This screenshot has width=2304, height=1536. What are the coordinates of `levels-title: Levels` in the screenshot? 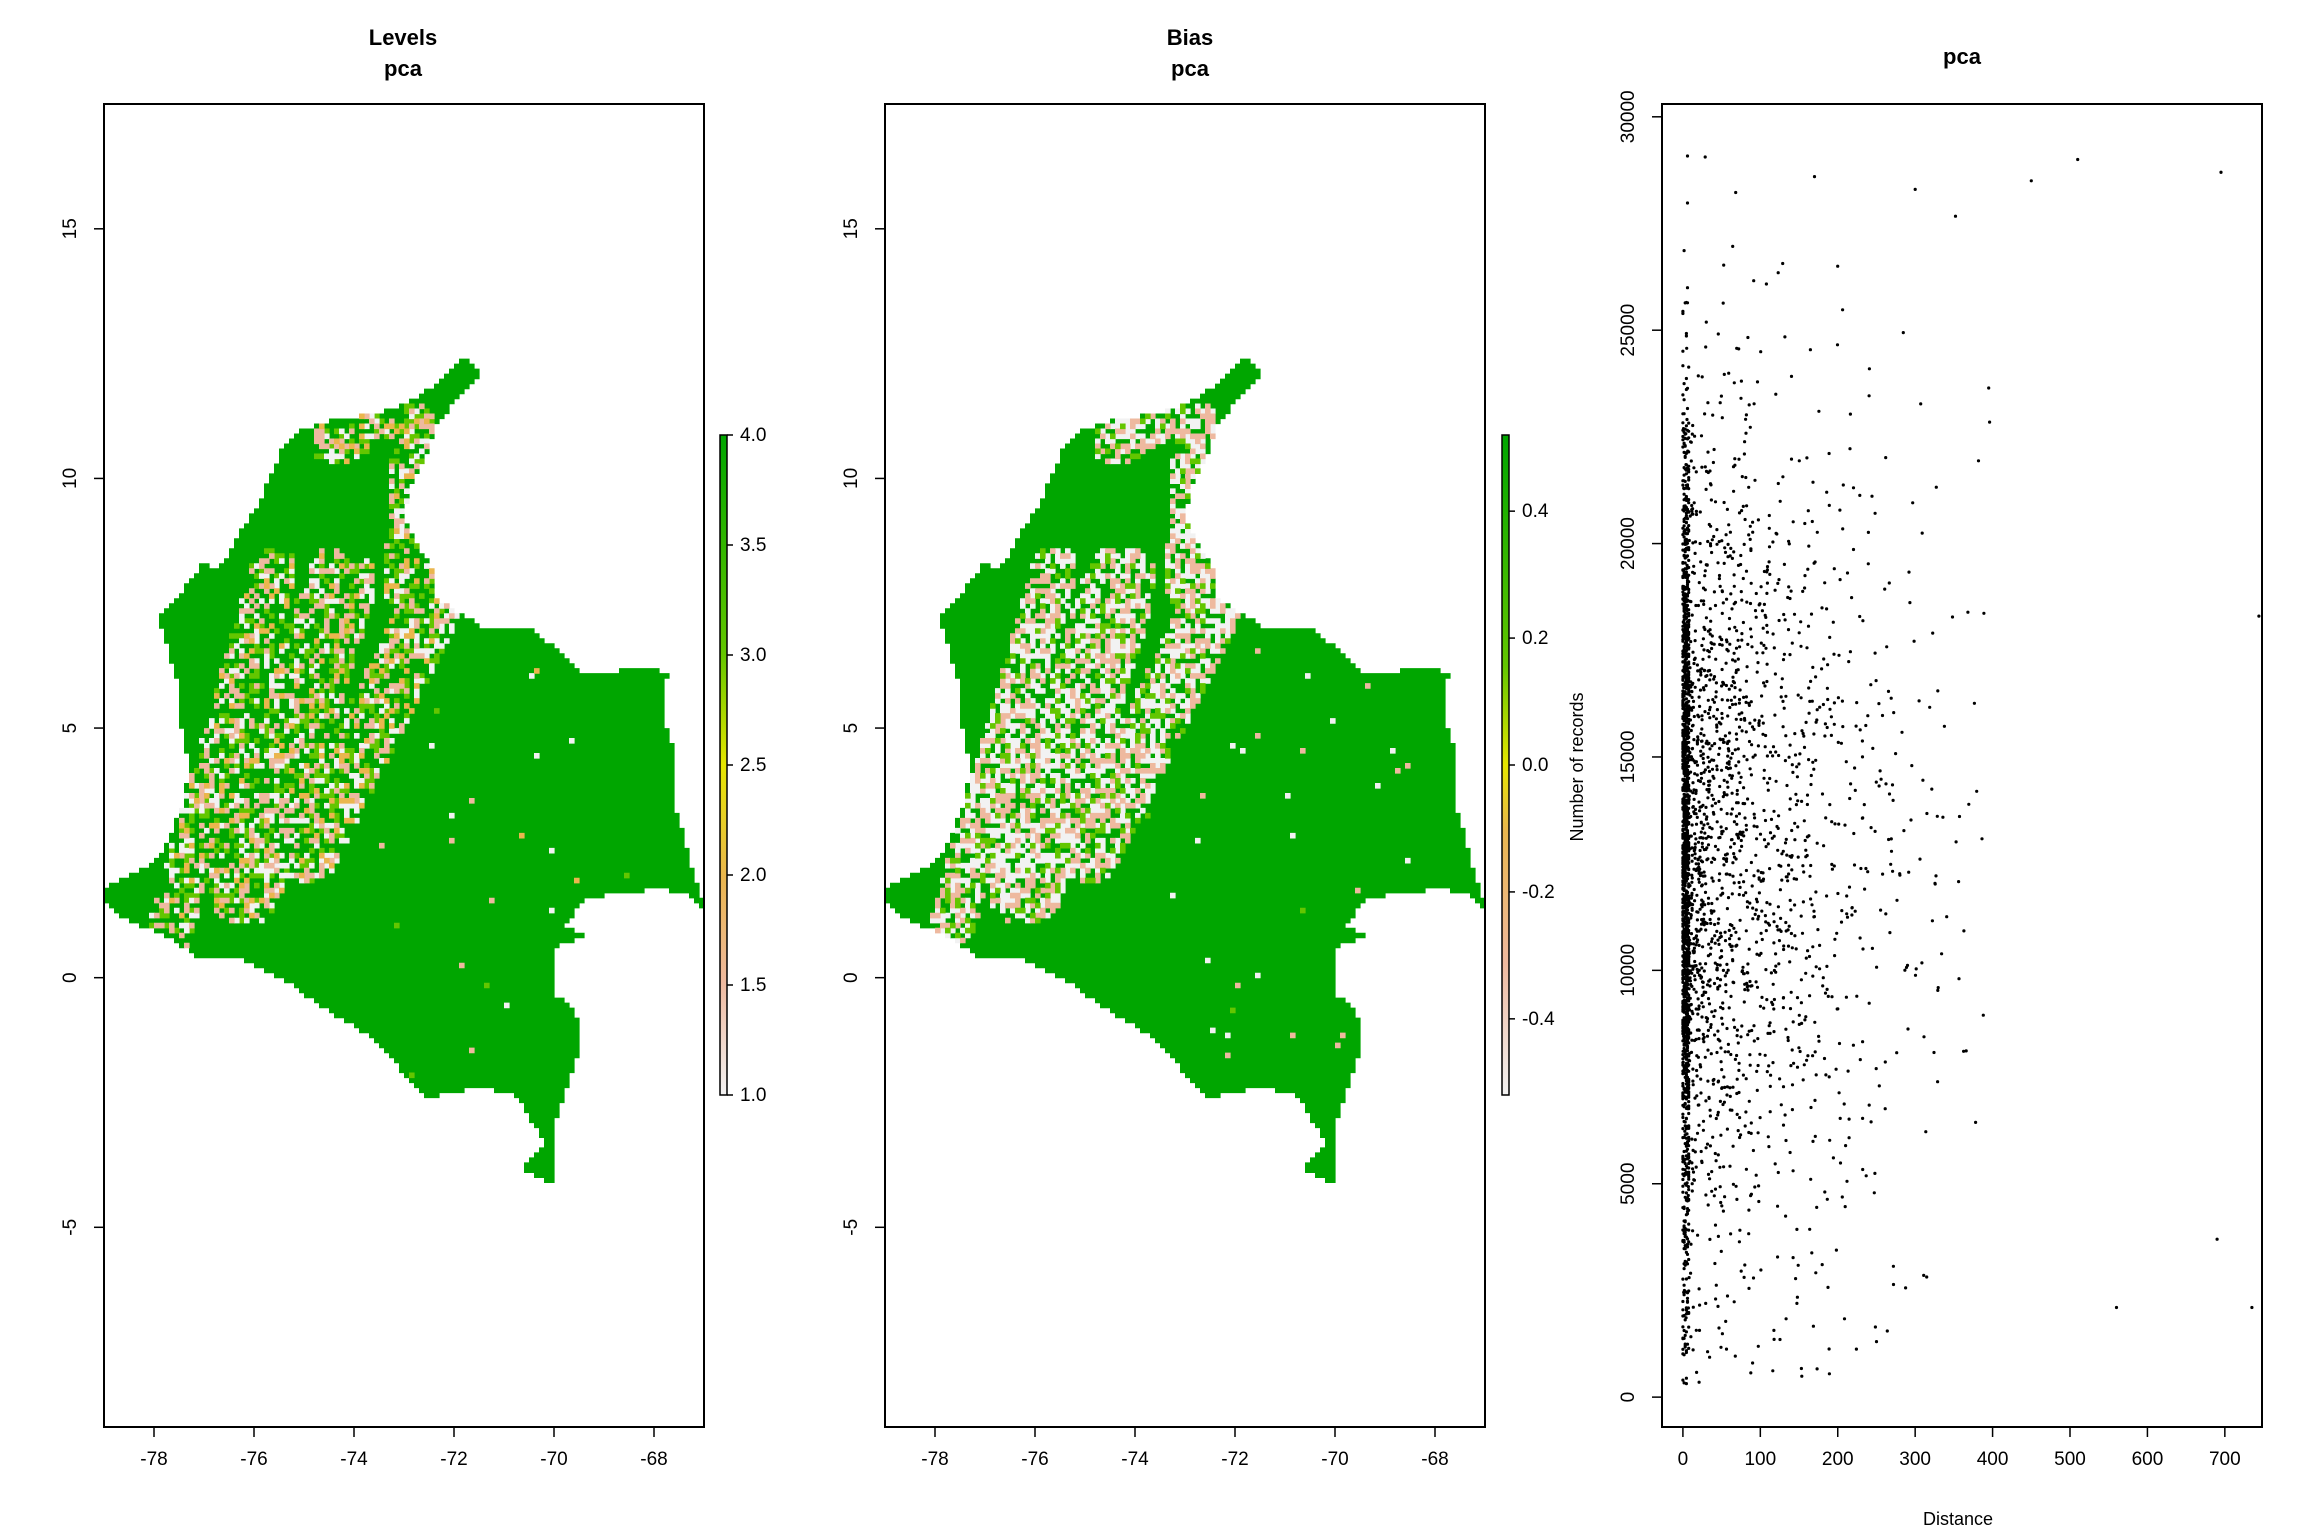 It's located at (403, 37).